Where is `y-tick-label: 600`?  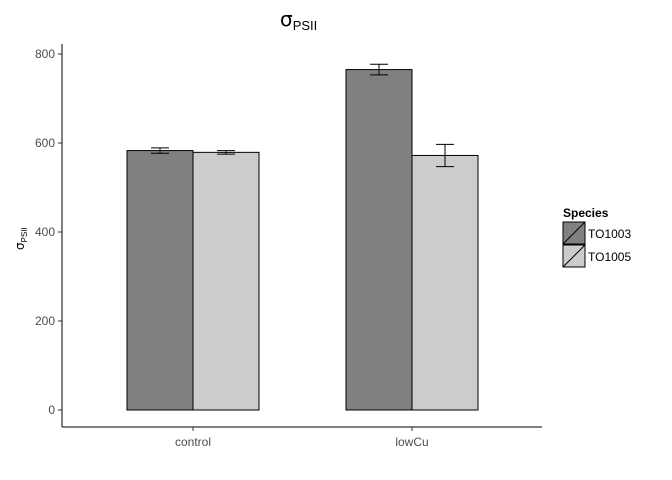 y-tick-label: 600 is located at coordinates (45, 143).